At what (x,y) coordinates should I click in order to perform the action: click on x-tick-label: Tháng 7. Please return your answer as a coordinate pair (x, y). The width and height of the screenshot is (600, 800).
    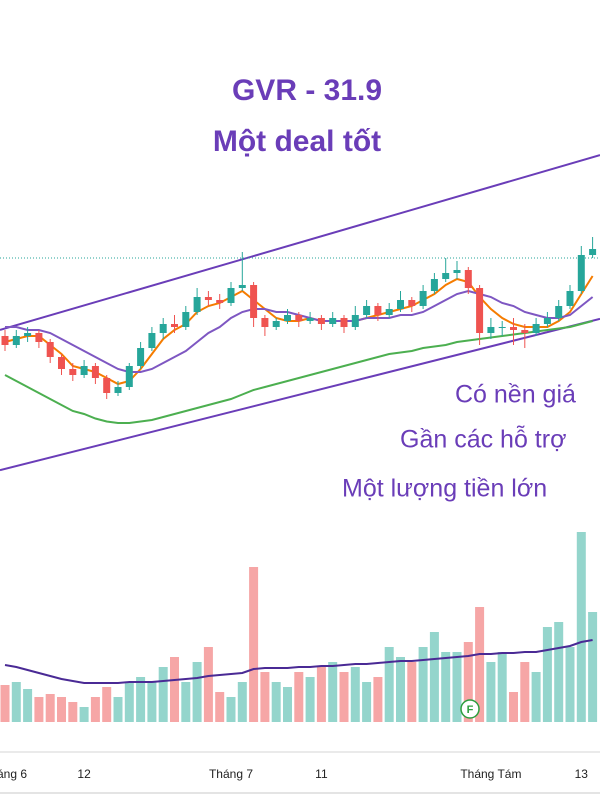
    Looking at the image, I should click on (231, 774).